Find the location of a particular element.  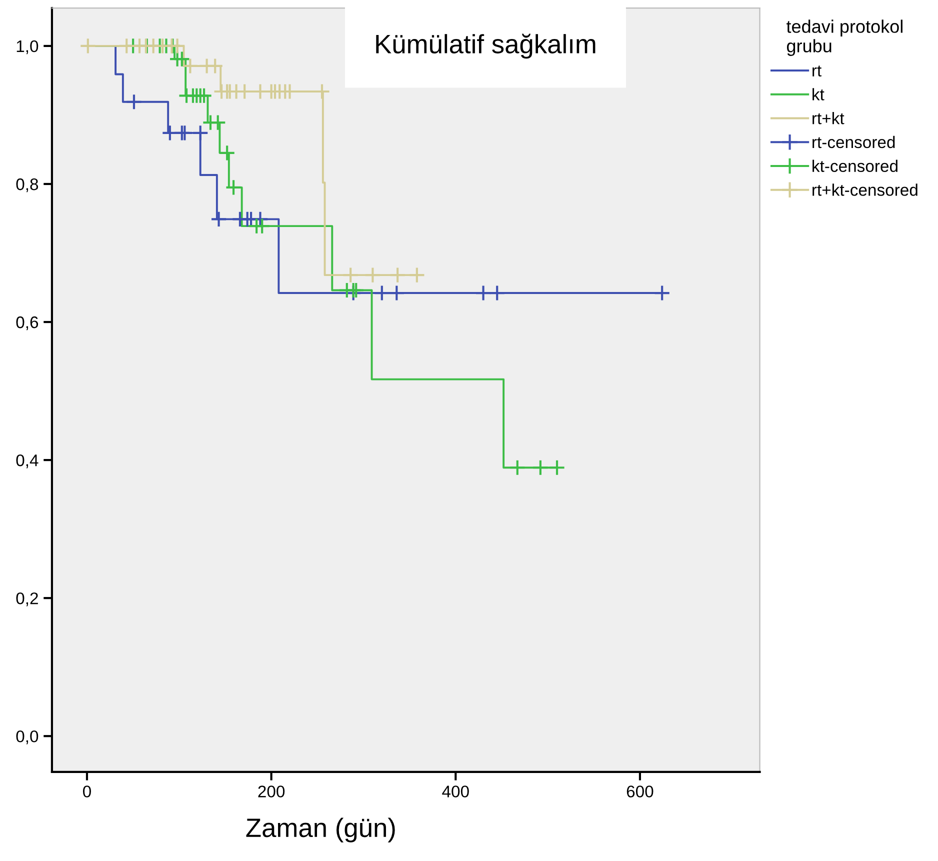

legend-label: kt is located at coordinates (818, 94).